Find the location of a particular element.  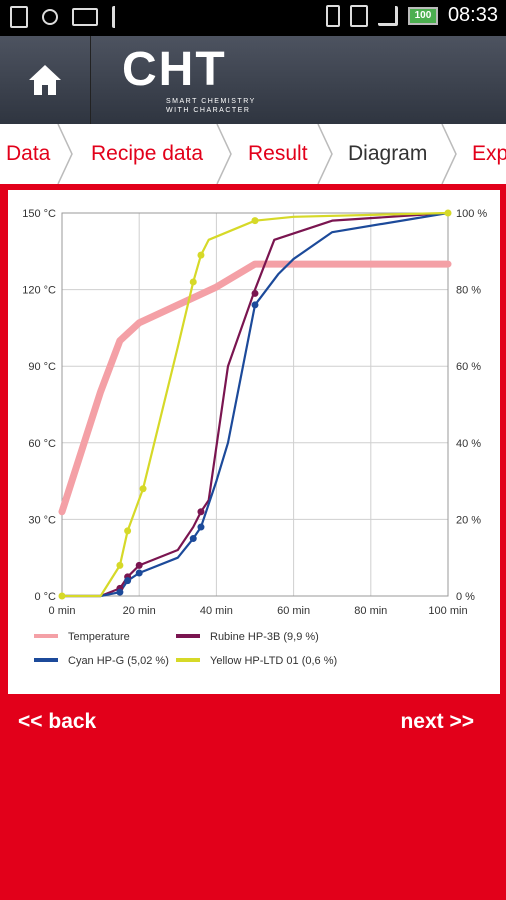

legend-entry: Cyan HP-G (5,02 %) is located at coordinates (118, 661).